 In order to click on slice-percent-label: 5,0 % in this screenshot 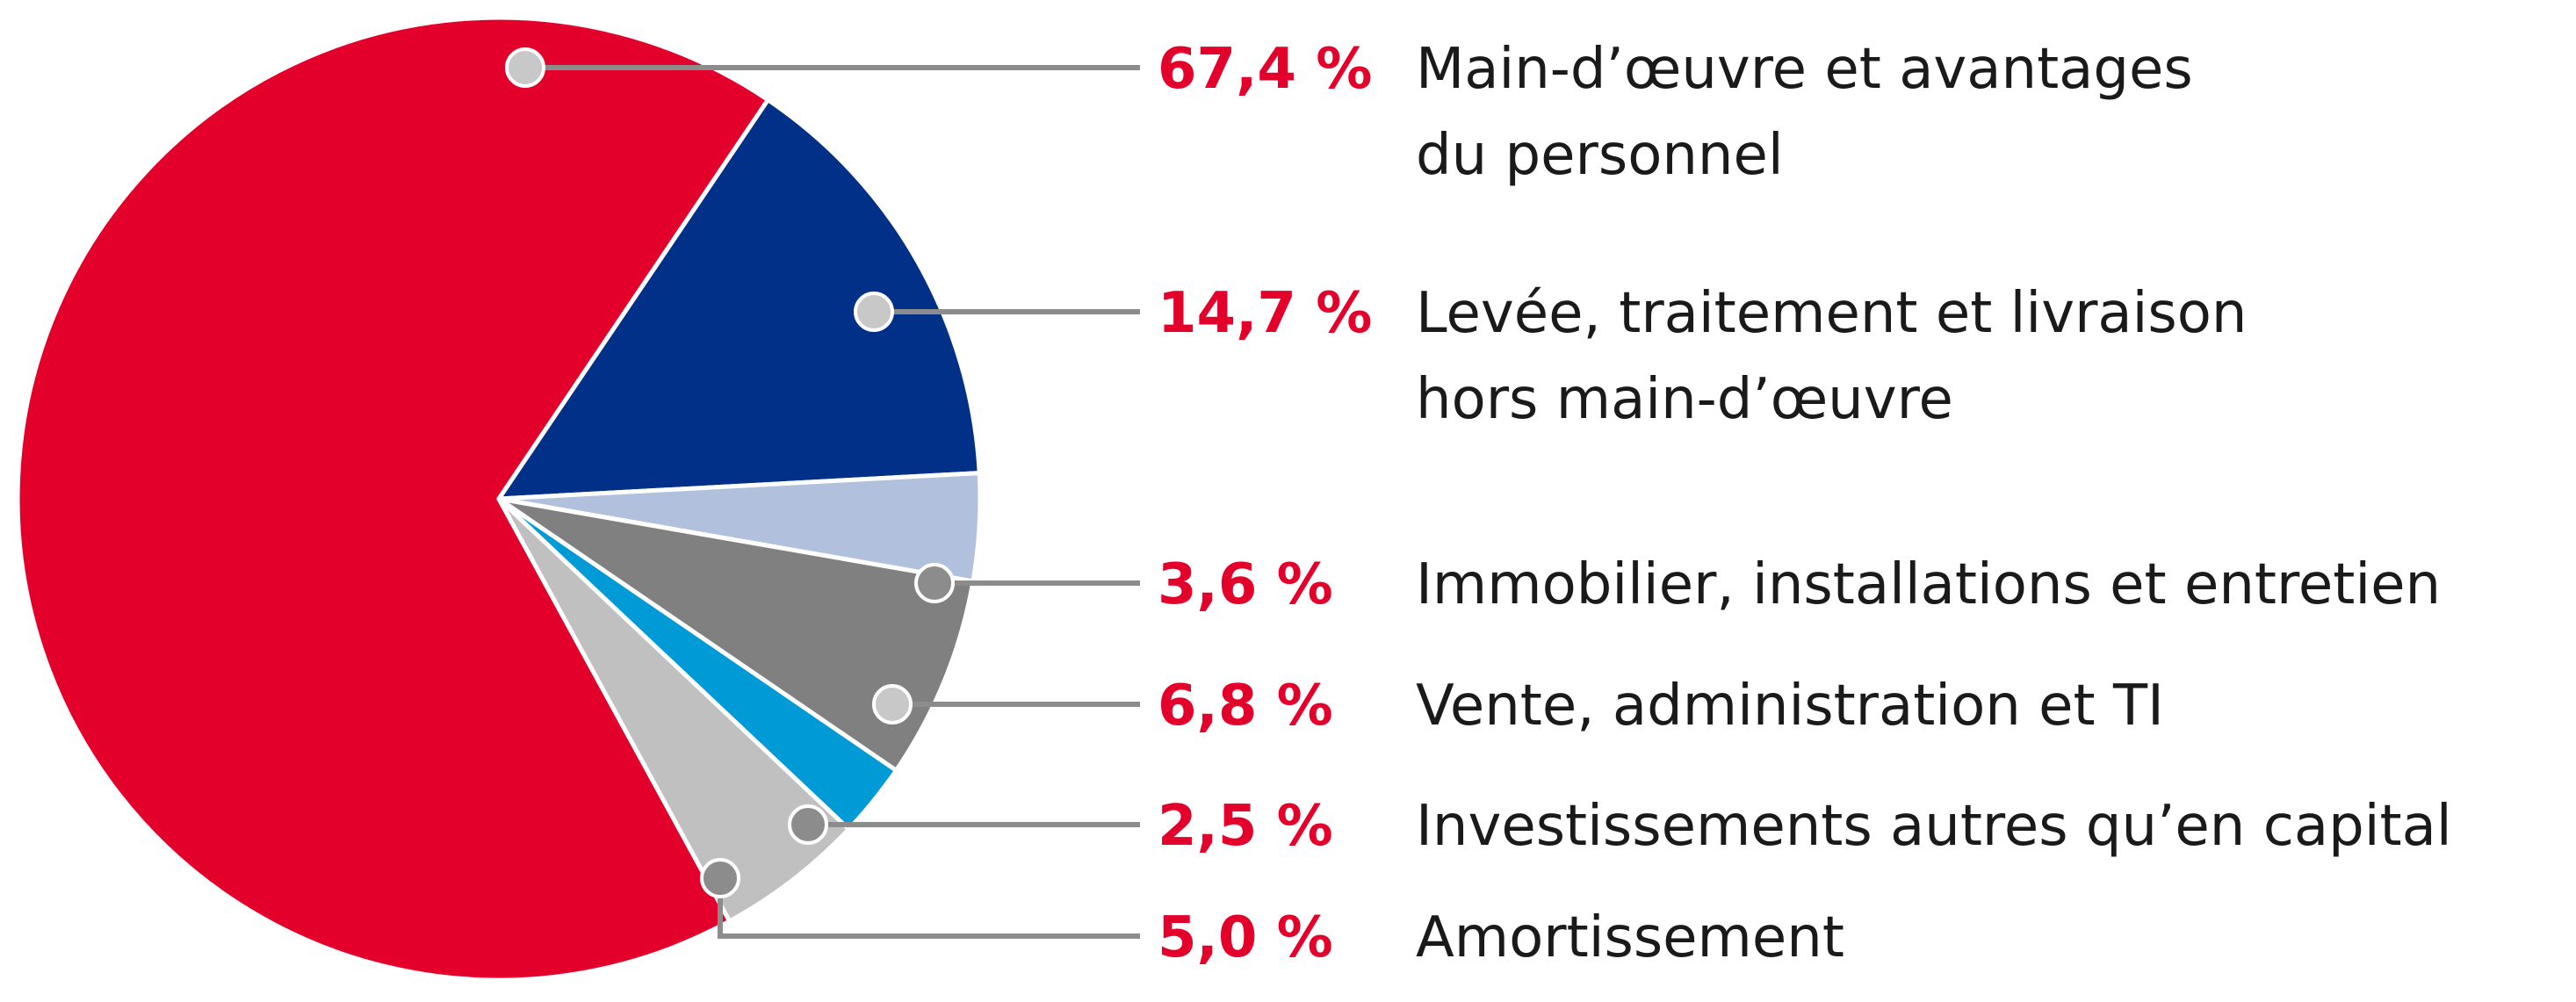, I will do `click(1245, 938)`.